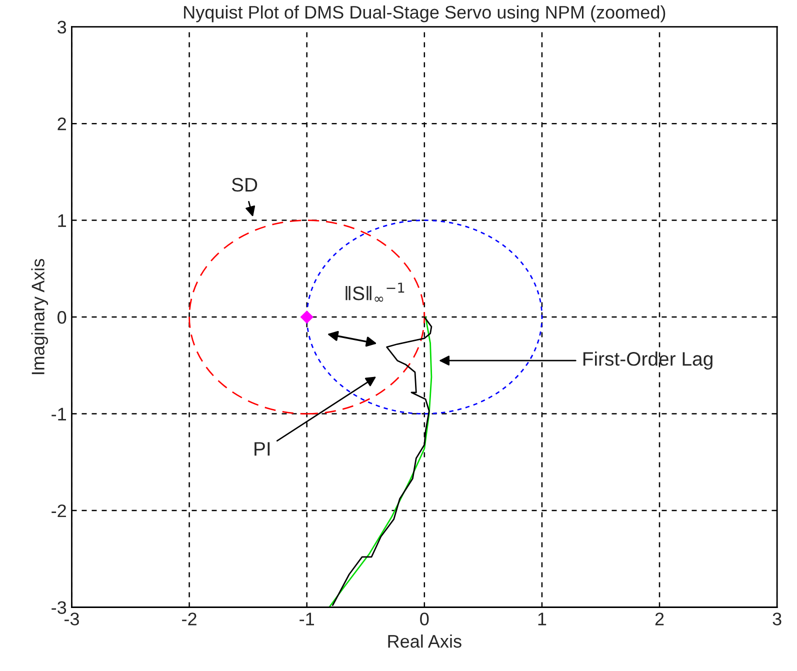 The height and width of the screenshot is (671, 797). Describe the element at coordinates (262, 449) in the screenshot. I see `annotation: PI` at that location.